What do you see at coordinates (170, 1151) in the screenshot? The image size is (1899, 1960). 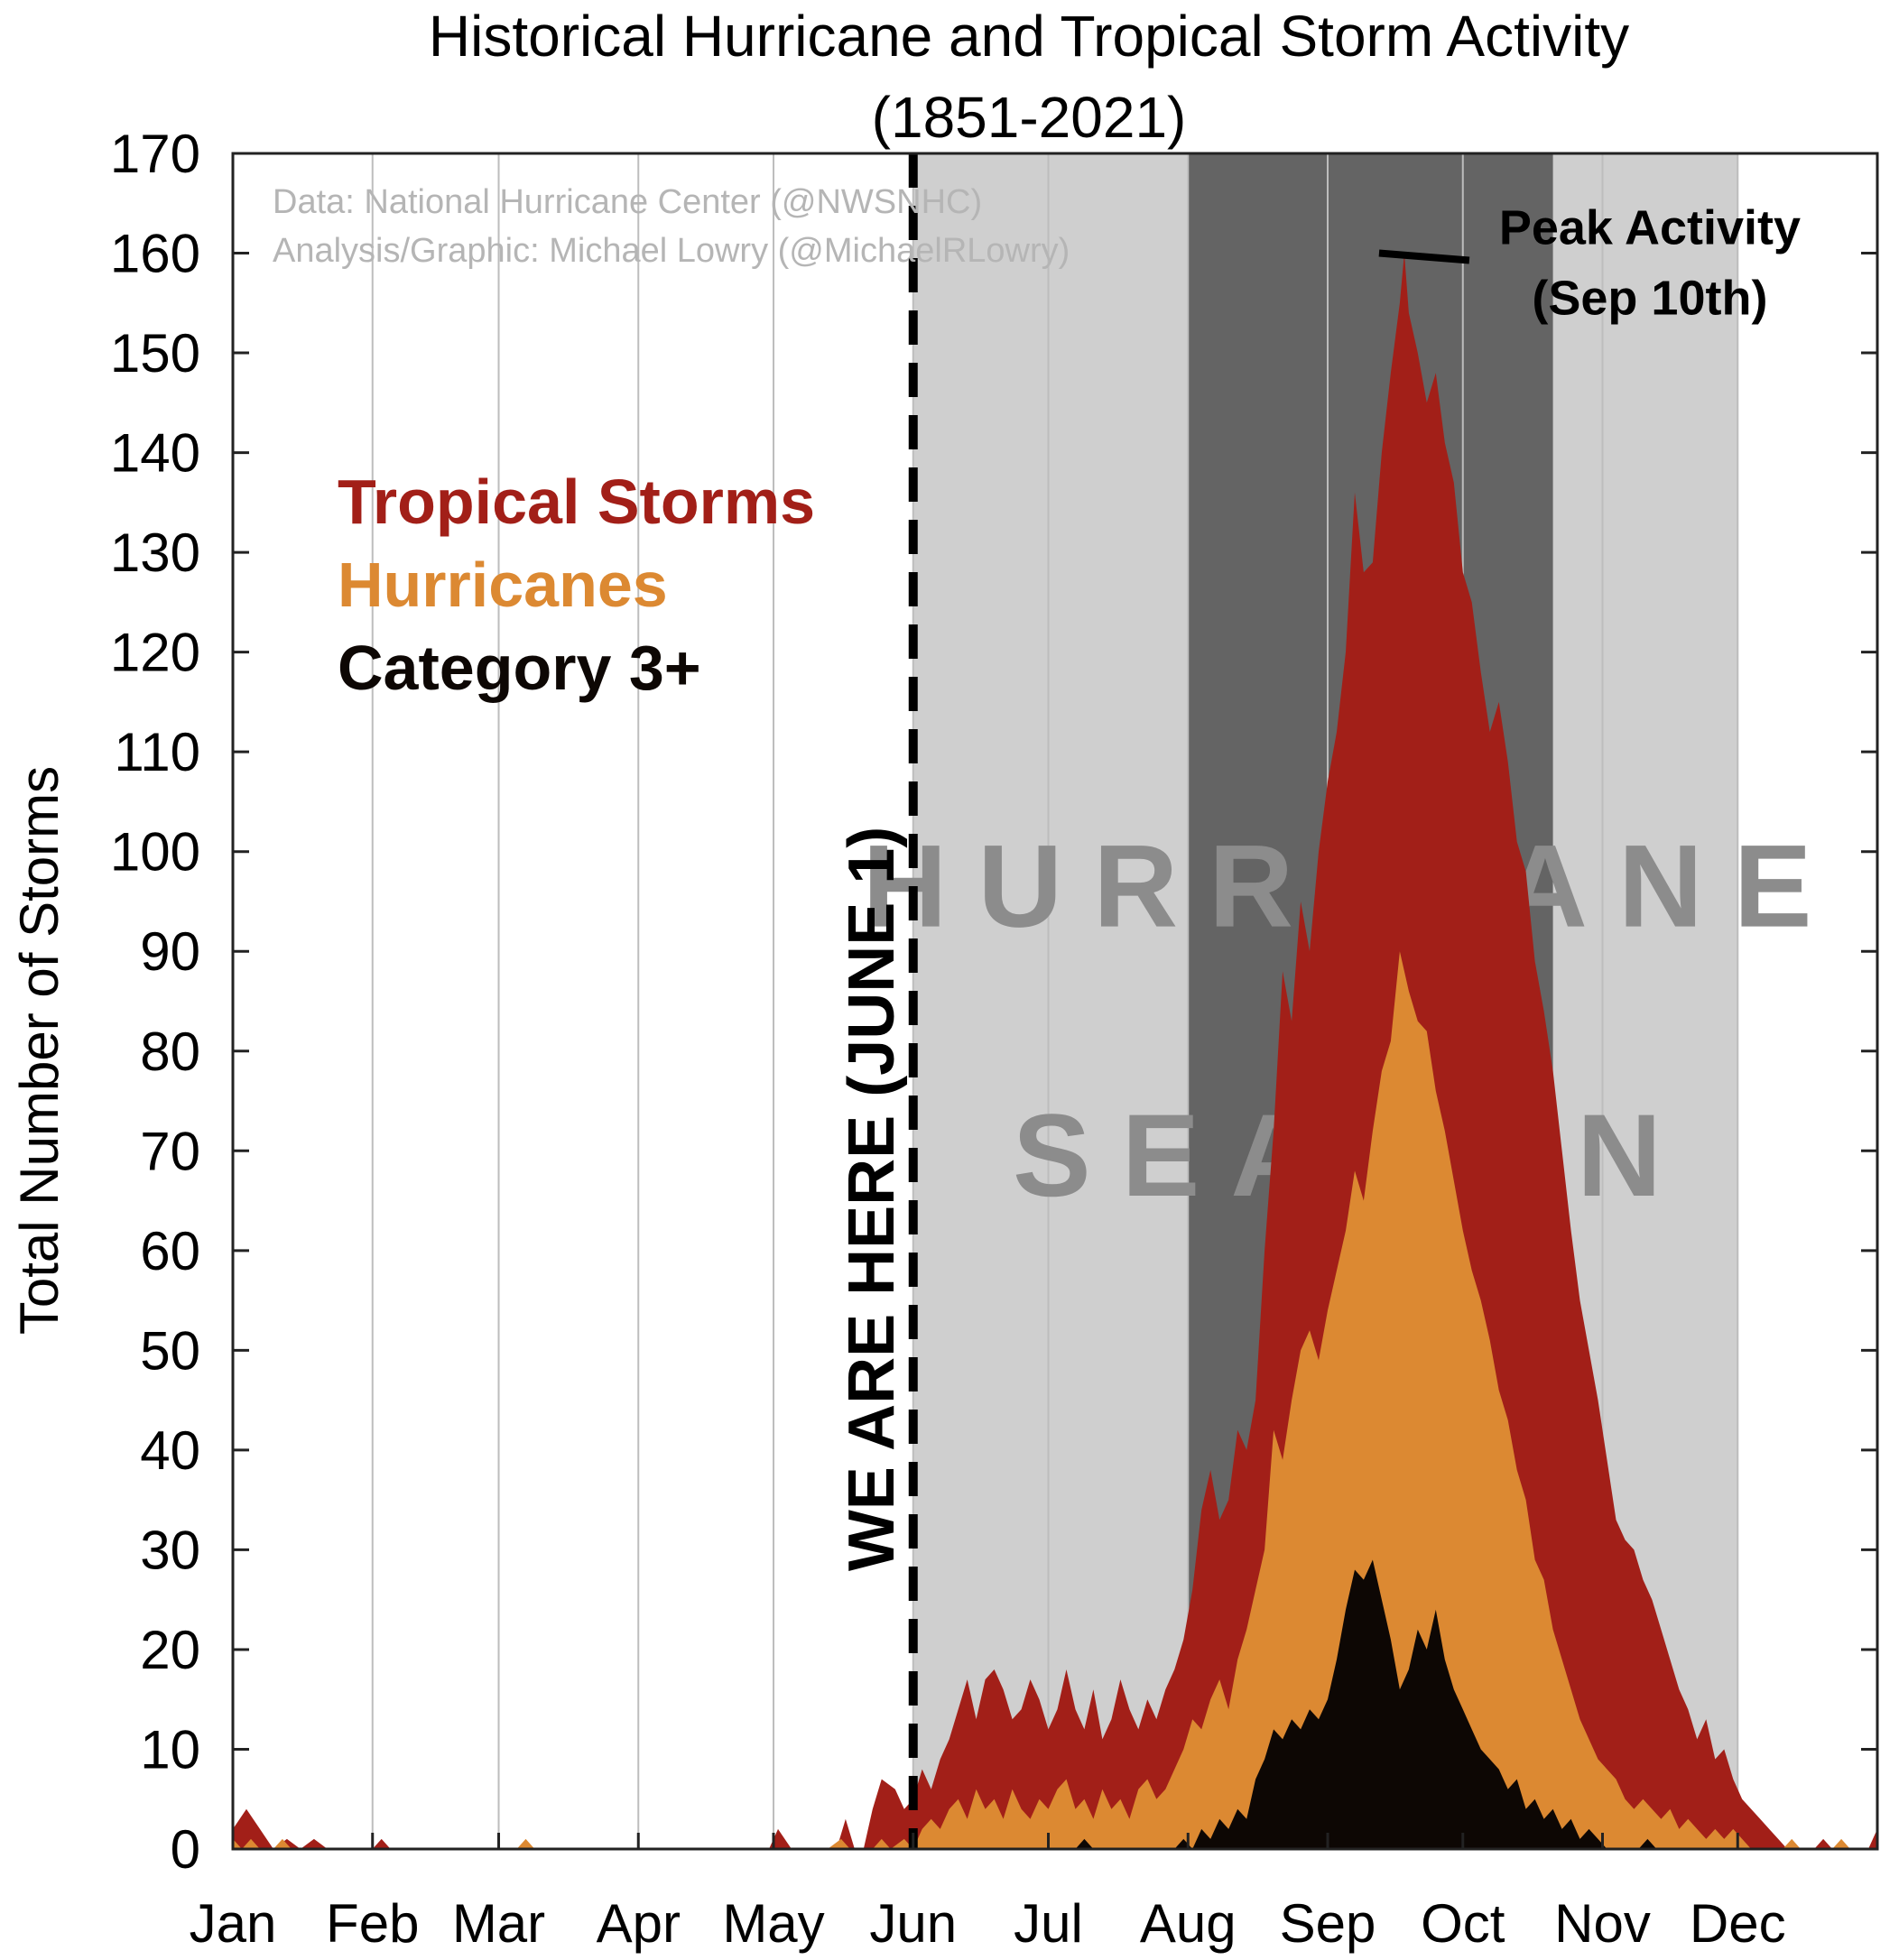 I see `y-tick-label: 70` at bounding box center [170, 1151].